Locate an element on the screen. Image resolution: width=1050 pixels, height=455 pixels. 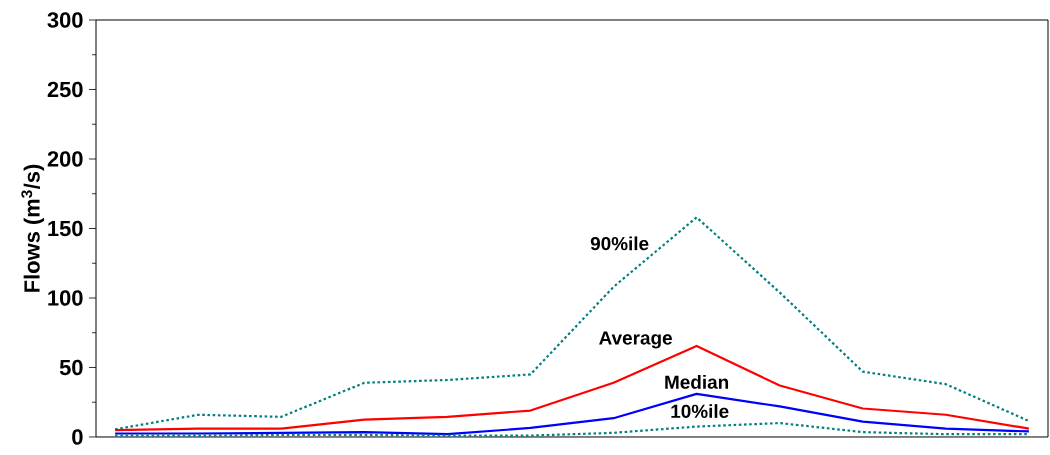
y-tick-label: 200 is located at coordinates (65, 159).